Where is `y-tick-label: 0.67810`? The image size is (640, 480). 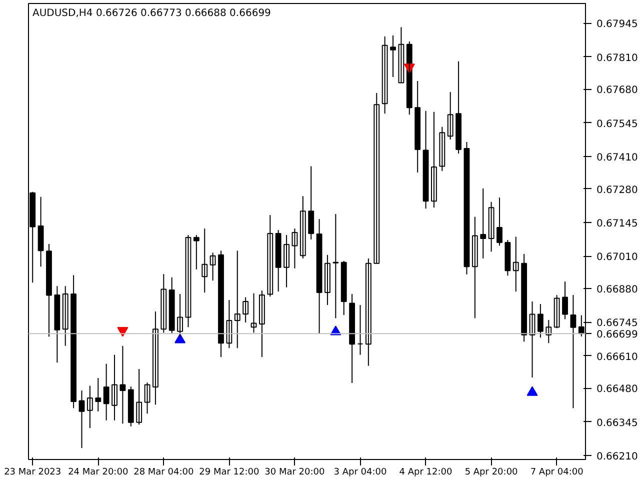
y-tick-label: 0.67810 is located at coordinates (617, 58).